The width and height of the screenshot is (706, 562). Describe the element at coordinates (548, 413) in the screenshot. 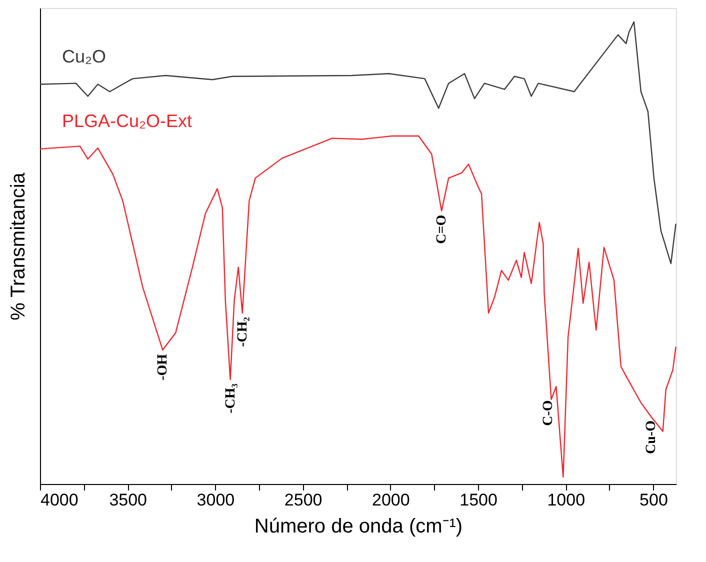

I see `annotation: C-O` at that location.